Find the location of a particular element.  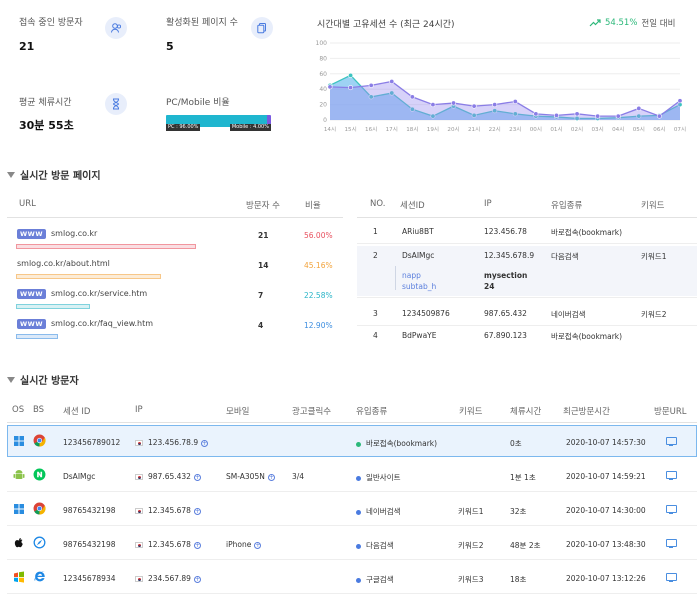

session-row-divider is located at coordinates (527, 297).